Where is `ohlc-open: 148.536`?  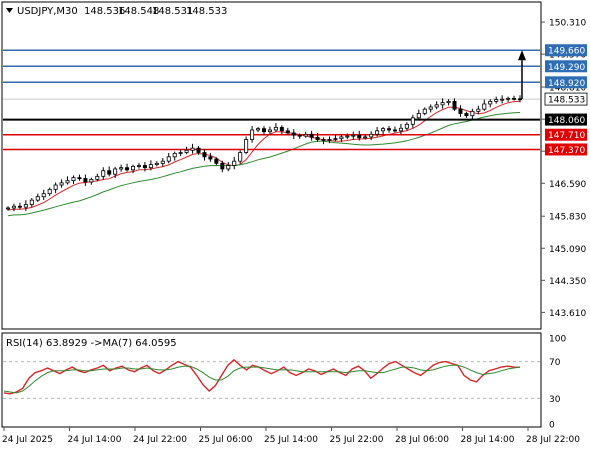 ohlc-open: 148.536 is located at coordinates (104, 11).